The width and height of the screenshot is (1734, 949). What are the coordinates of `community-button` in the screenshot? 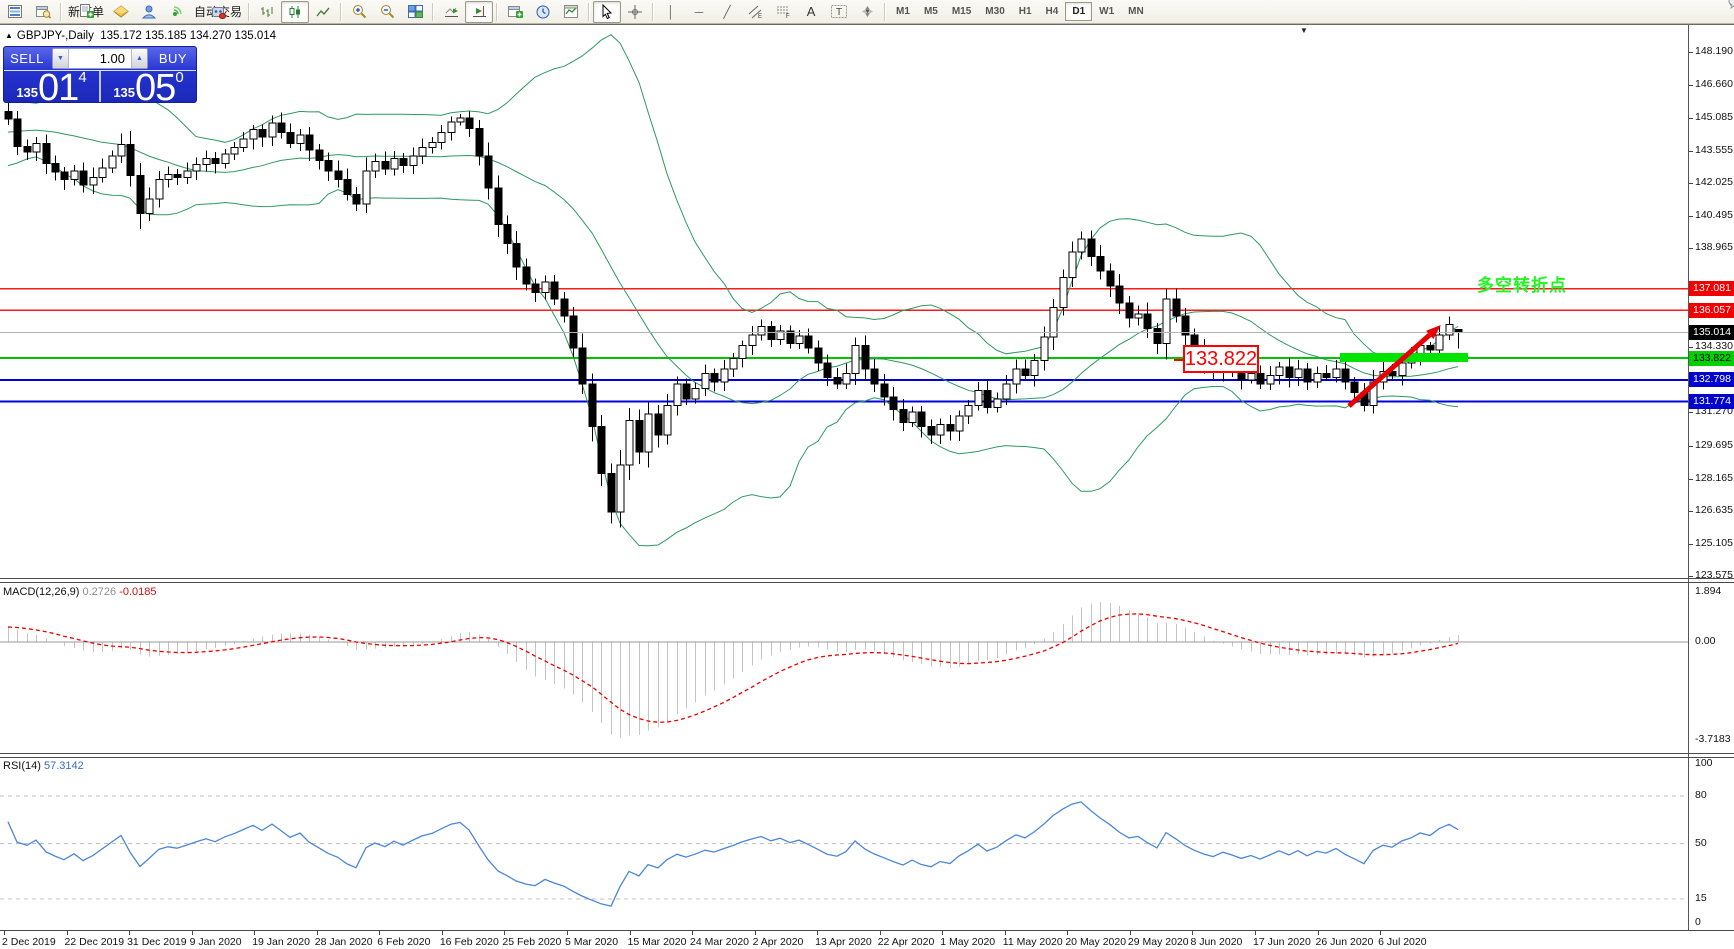 It's located at (149, 12).